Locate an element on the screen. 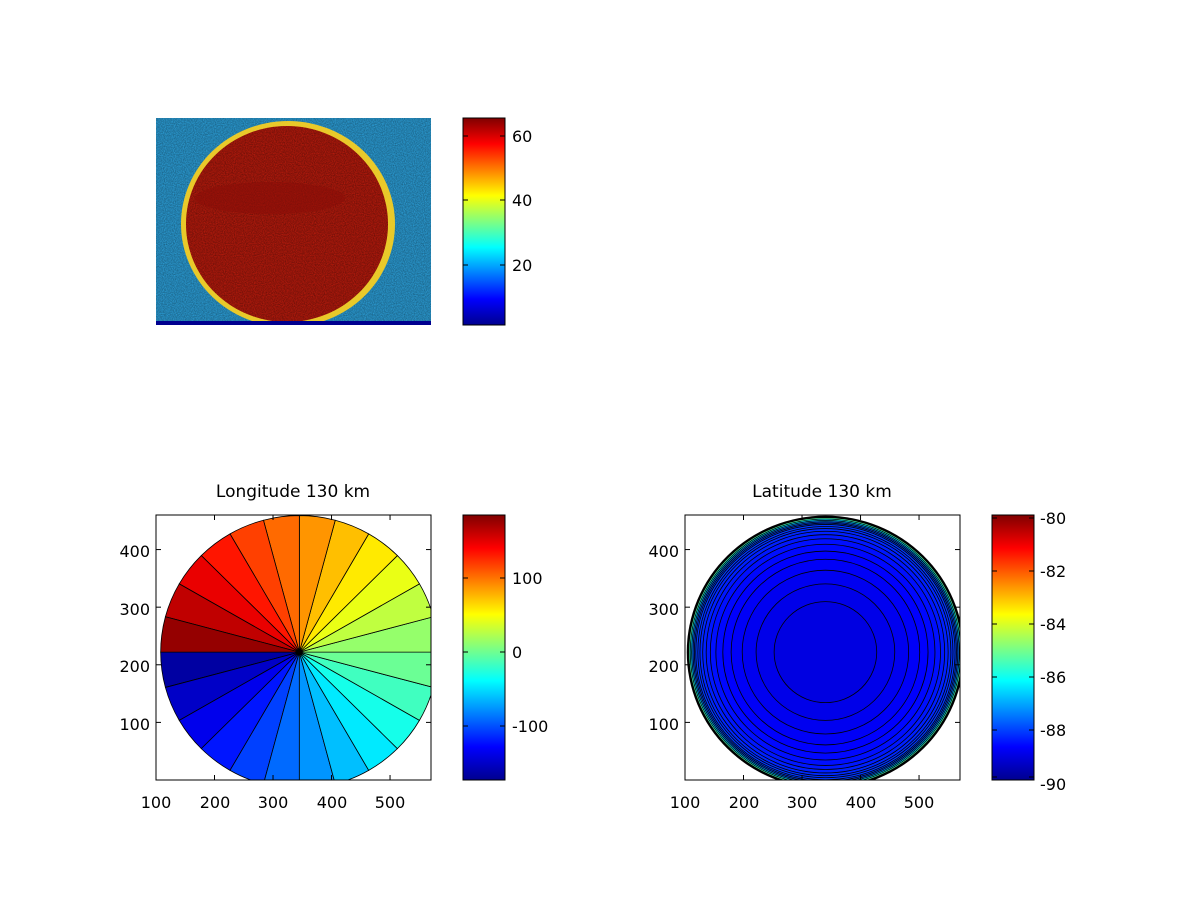  colorbar-3-tick-label: -86 is located at coordinates (1053, 677).